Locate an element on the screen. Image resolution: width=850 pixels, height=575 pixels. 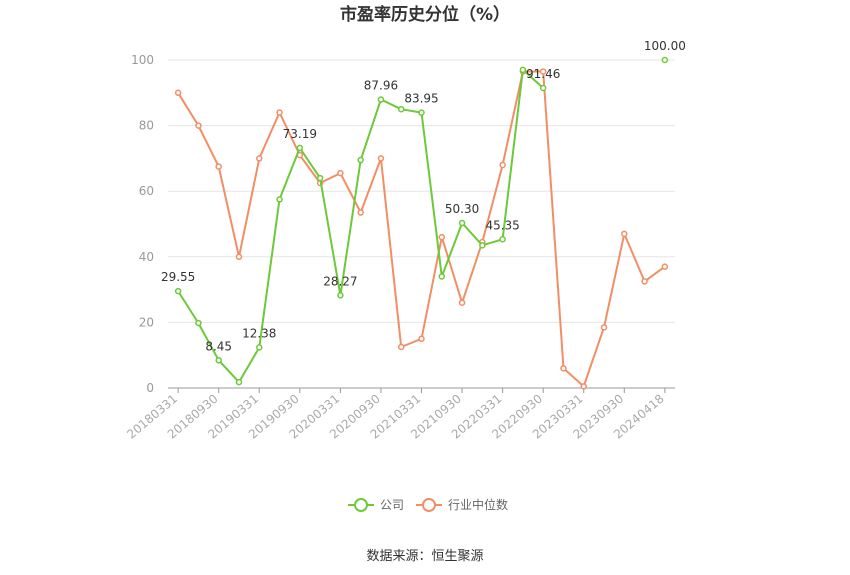
chart-title: 市盈率历史分位（%） is located at coordinates (425, 14).